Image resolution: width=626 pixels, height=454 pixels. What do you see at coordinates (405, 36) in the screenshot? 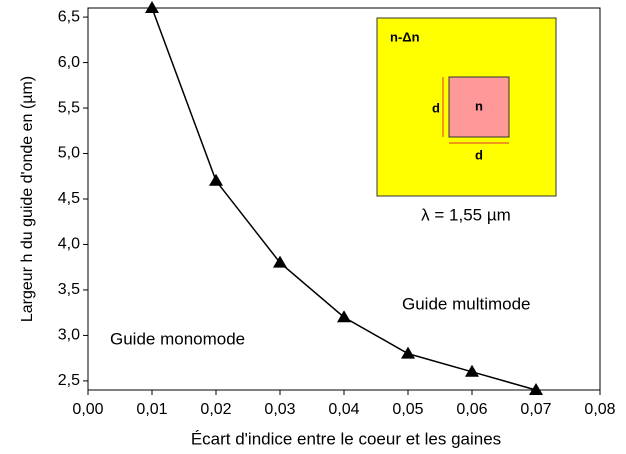
I see `inset-label: n-Δn` at bounding box center [405, 36].